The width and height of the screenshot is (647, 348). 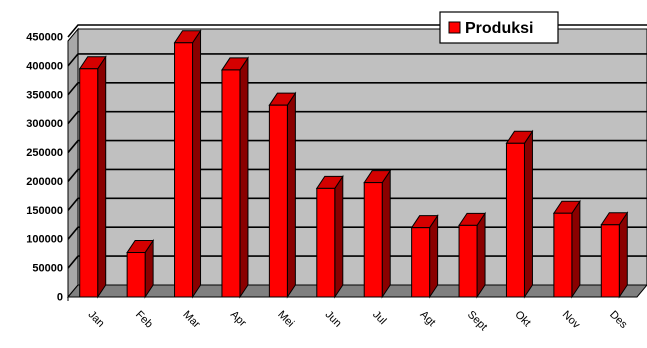 I want to click on x-tick-label: Des, so click(x=618, y=320).